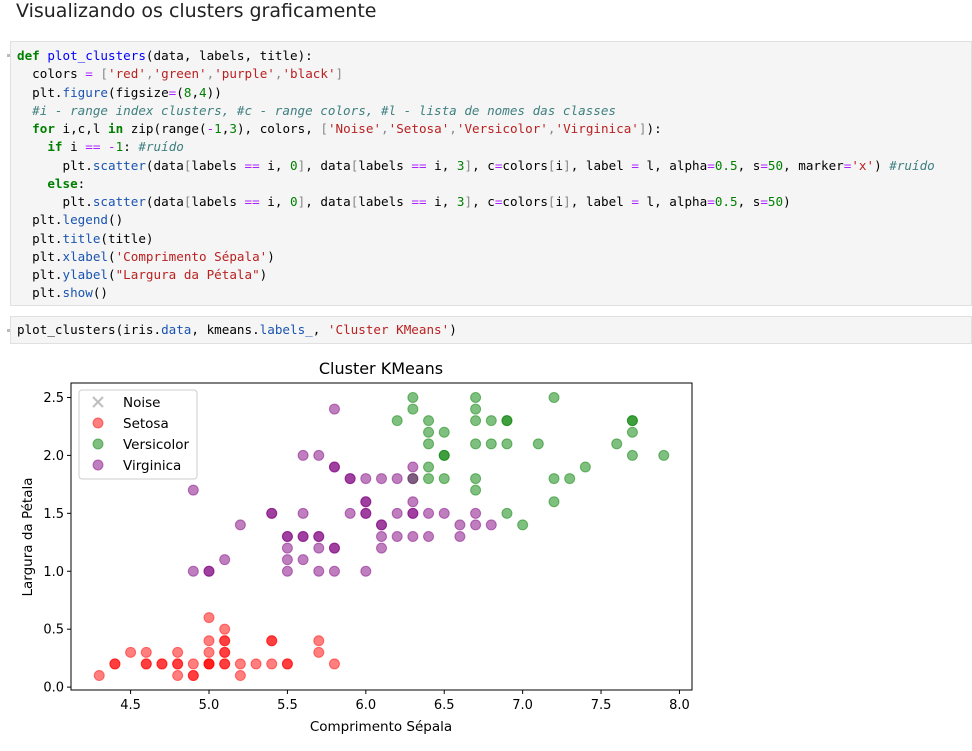 This screenshot has height=751, width=972. Describe the element at coordinates (813, 165) in the screenshot. I see `code-token: , marker` at that location.